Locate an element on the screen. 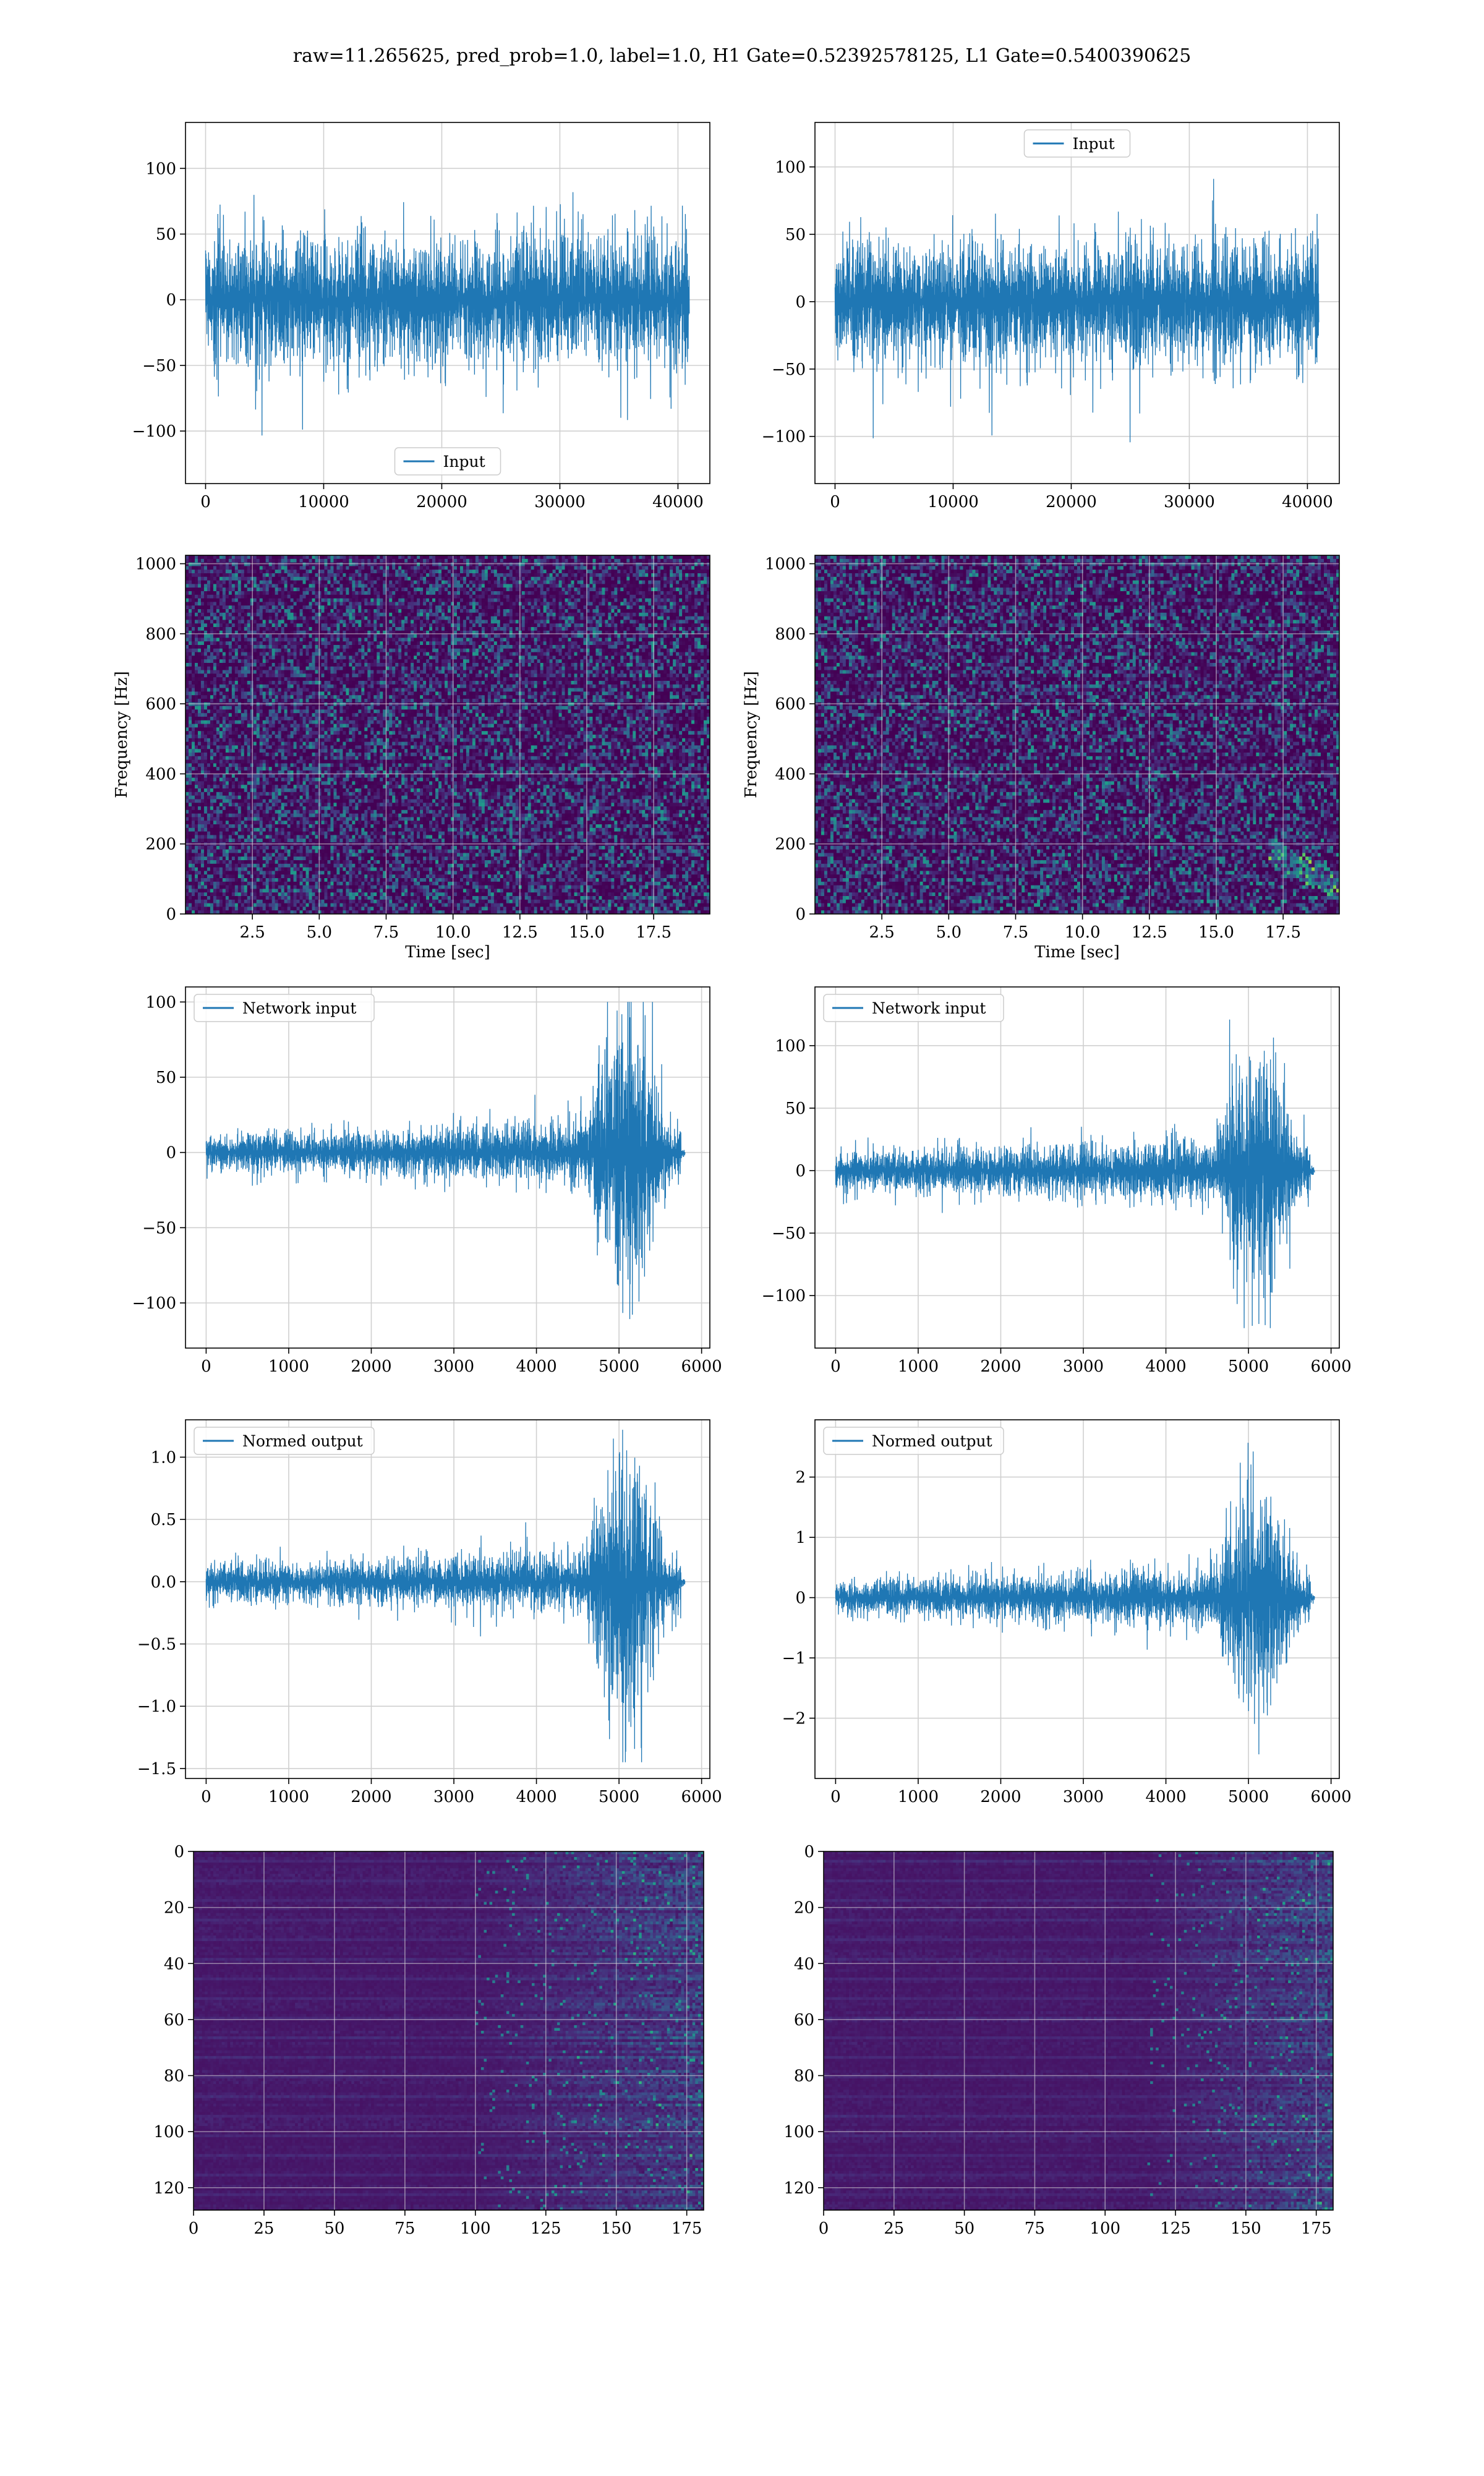 The width and height of the screenshot is (1484, 2476). l1-spectrogram-xtick-label: 10.0 is located at coordinates (1083, 932).